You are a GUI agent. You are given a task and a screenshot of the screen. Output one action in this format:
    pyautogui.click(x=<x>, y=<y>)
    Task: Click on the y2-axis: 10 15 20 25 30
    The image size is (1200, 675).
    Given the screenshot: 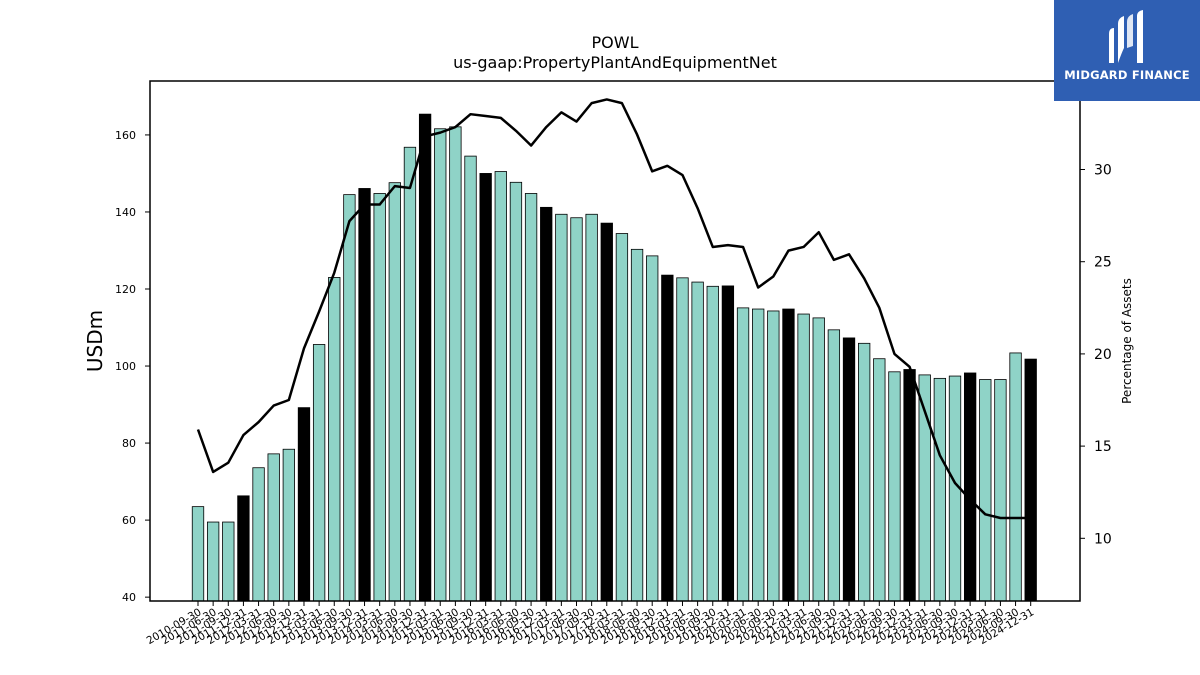 What is the action you would take?
    pyautogui.click(x=1096, y=355)
    